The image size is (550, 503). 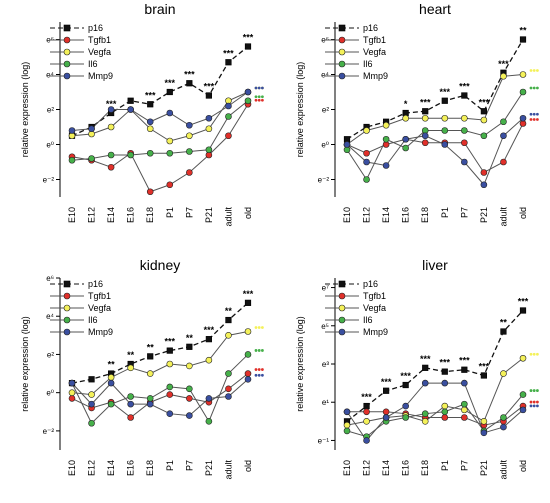 What do you see at coordinates (25, 364) in the screenshot?
I see `y-axis-label: relative expression (log)` at bounding box center [25, 364].